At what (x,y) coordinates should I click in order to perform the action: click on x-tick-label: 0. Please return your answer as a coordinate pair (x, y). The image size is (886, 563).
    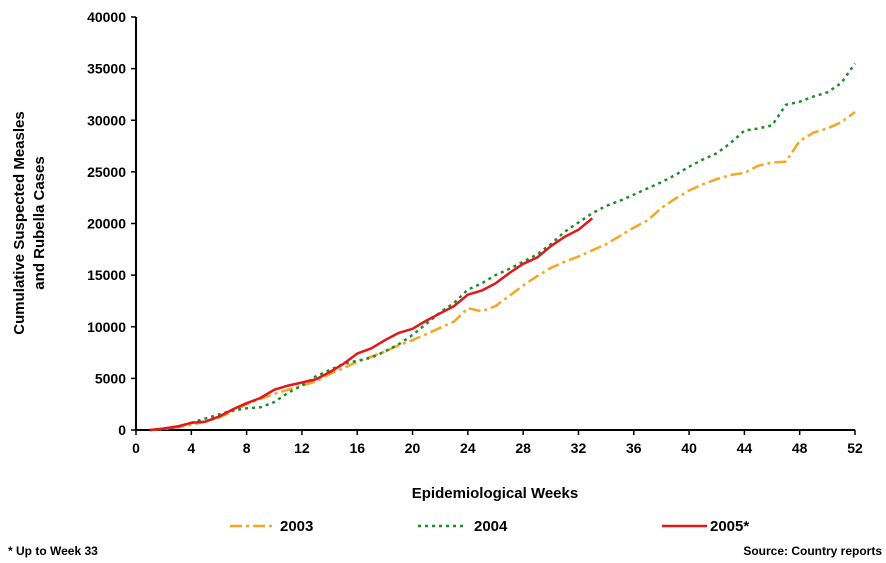
    Looking at the image, I should click on (136, 448).